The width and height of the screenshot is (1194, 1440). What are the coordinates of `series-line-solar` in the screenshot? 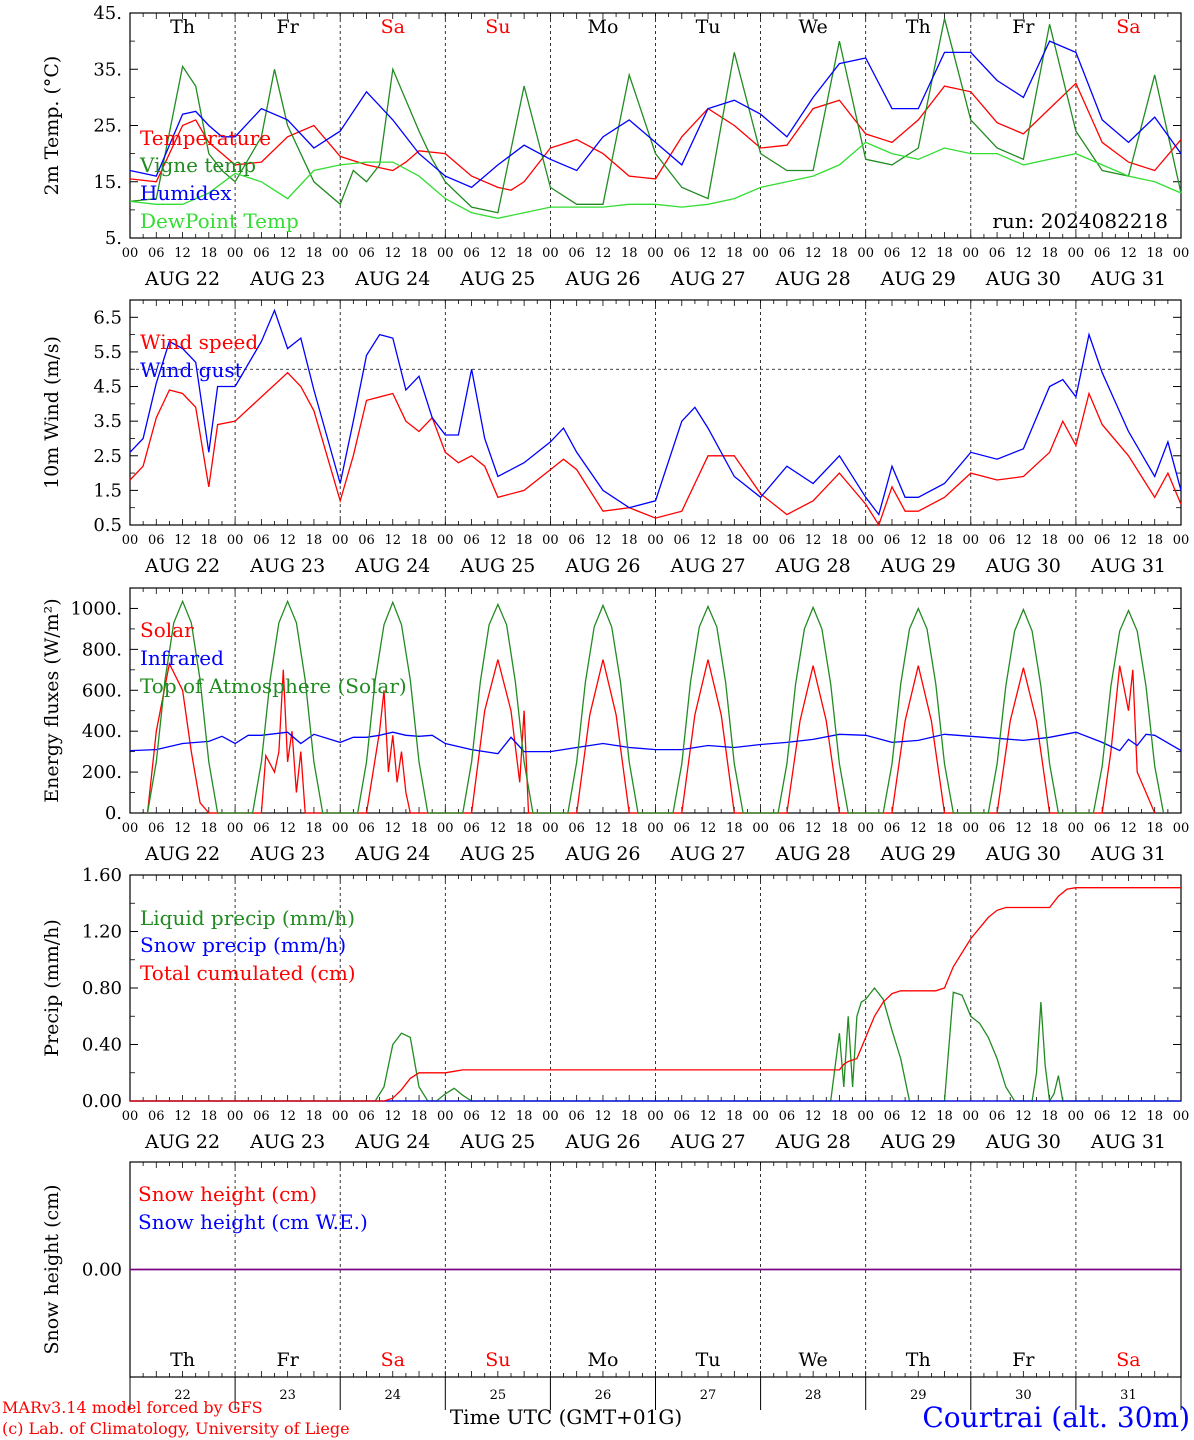 It's located at (651, 736).